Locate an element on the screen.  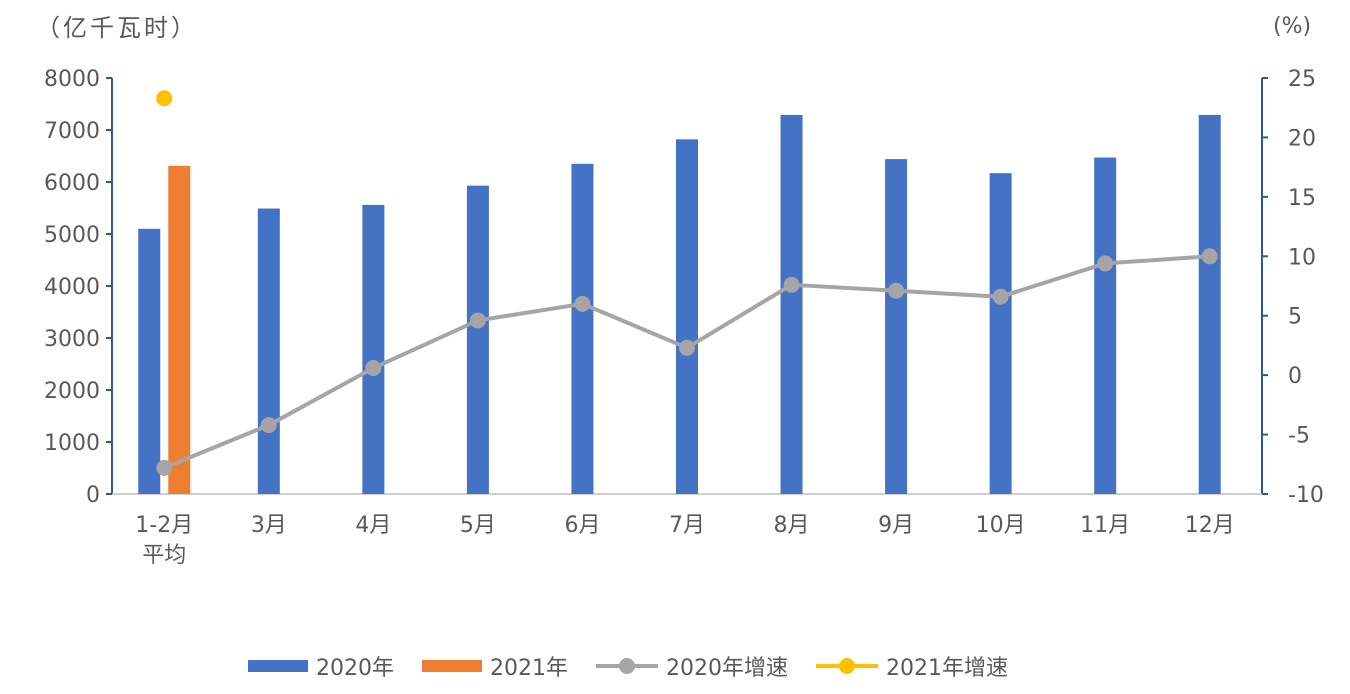
legend-item-2021-growth: 2021年增速 is located at coordinates (912, 666).